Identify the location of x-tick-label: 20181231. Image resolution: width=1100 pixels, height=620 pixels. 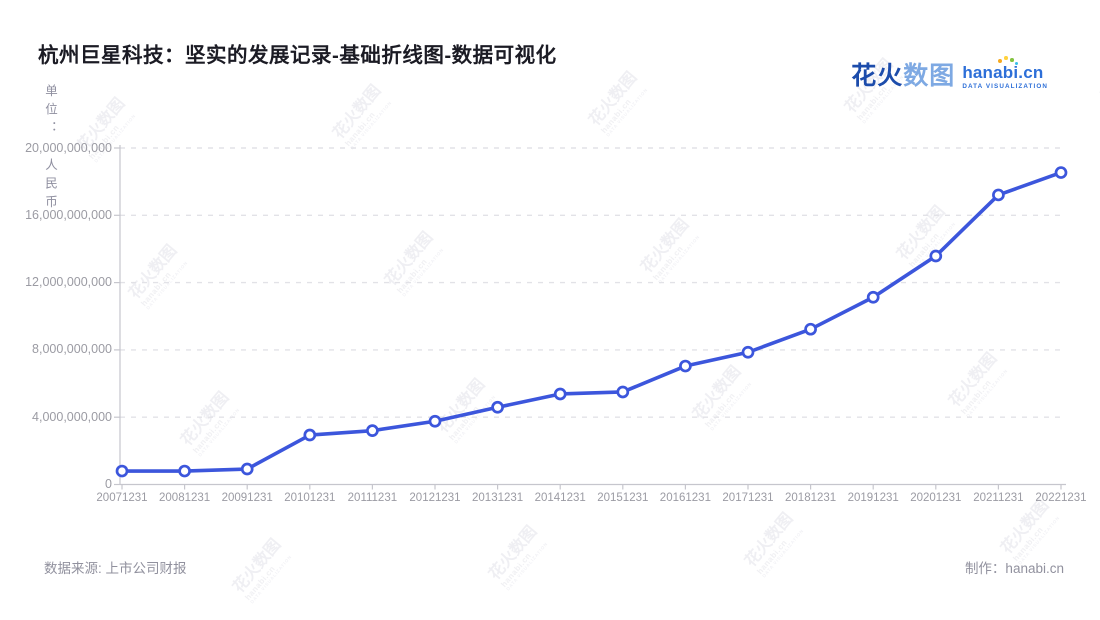
(811, 498).